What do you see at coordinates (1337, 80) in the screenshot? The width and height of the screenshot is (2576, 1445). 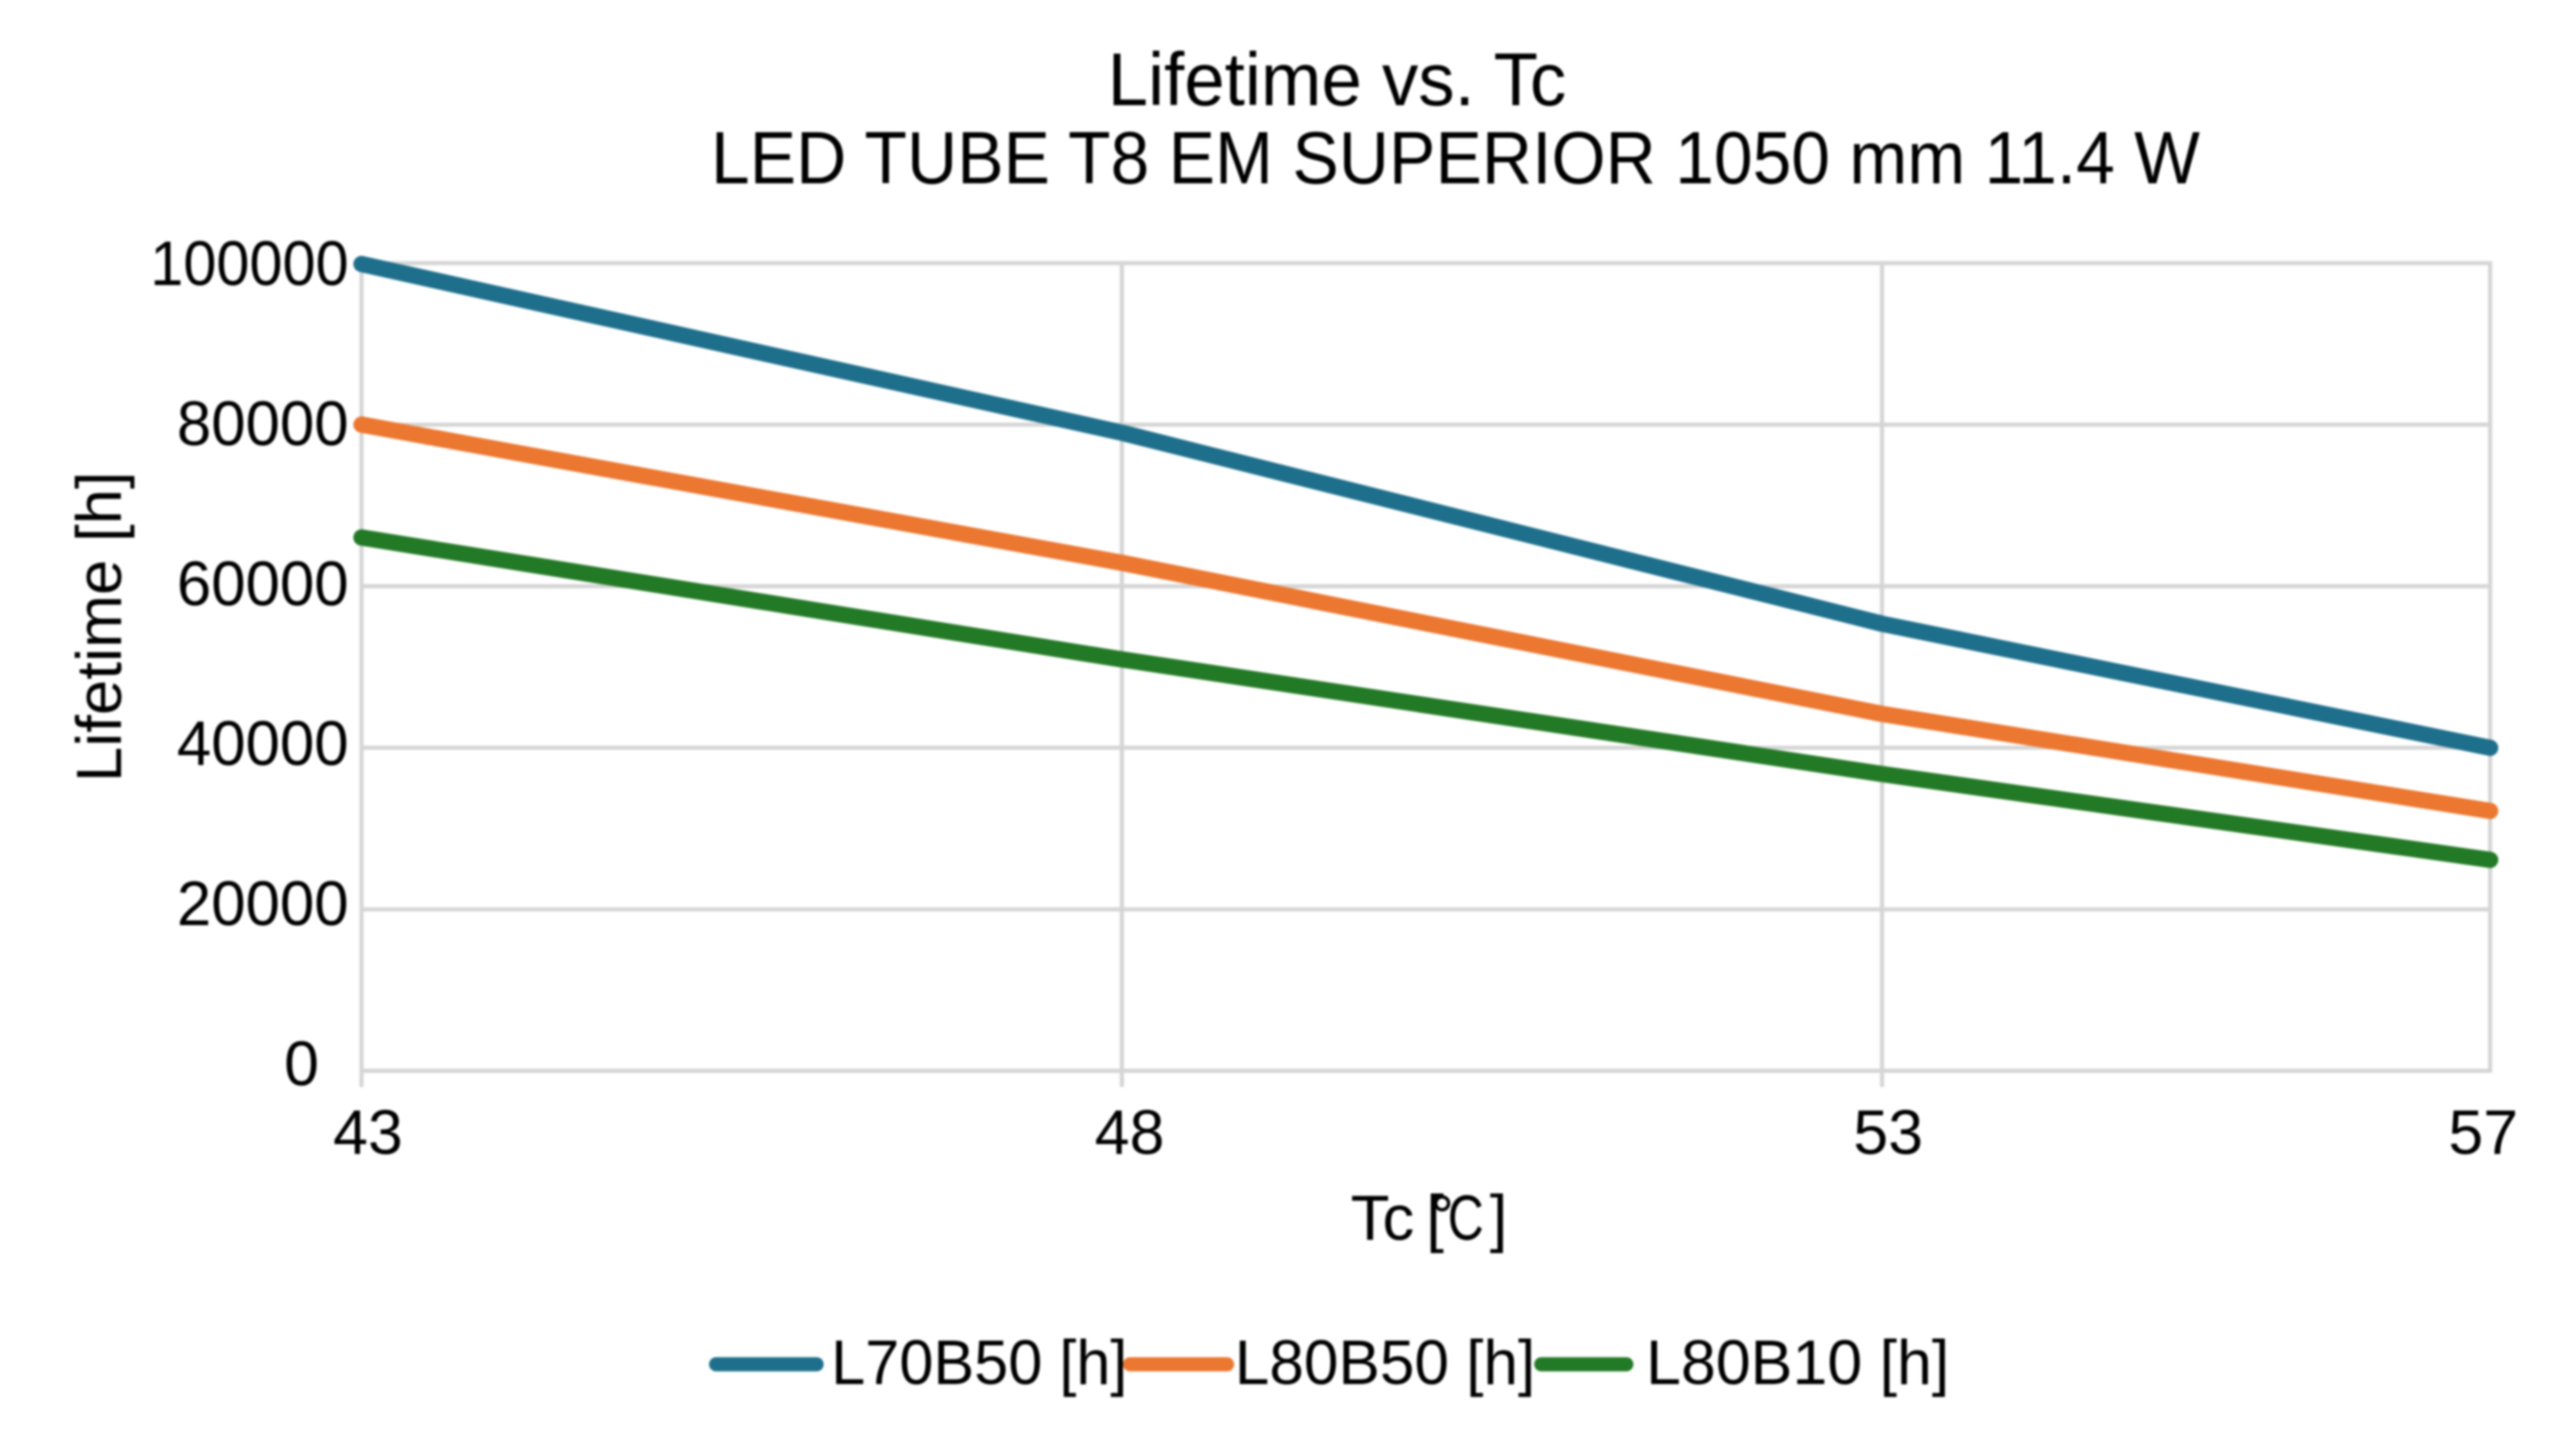 I see `svg-text: Lifetime vs. Tc` at bounding box center [1337, 80].